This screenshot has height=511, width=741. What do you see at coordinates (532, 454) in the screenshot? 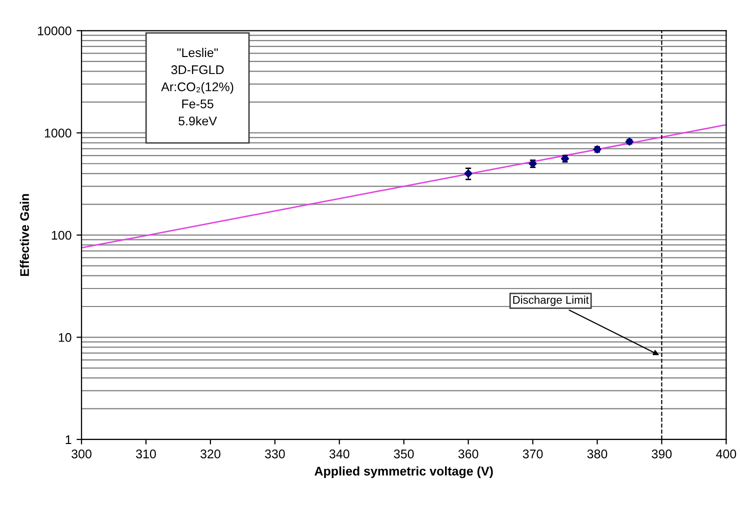
I see `x-tick-label: 370` at bounding box center [532, 454].